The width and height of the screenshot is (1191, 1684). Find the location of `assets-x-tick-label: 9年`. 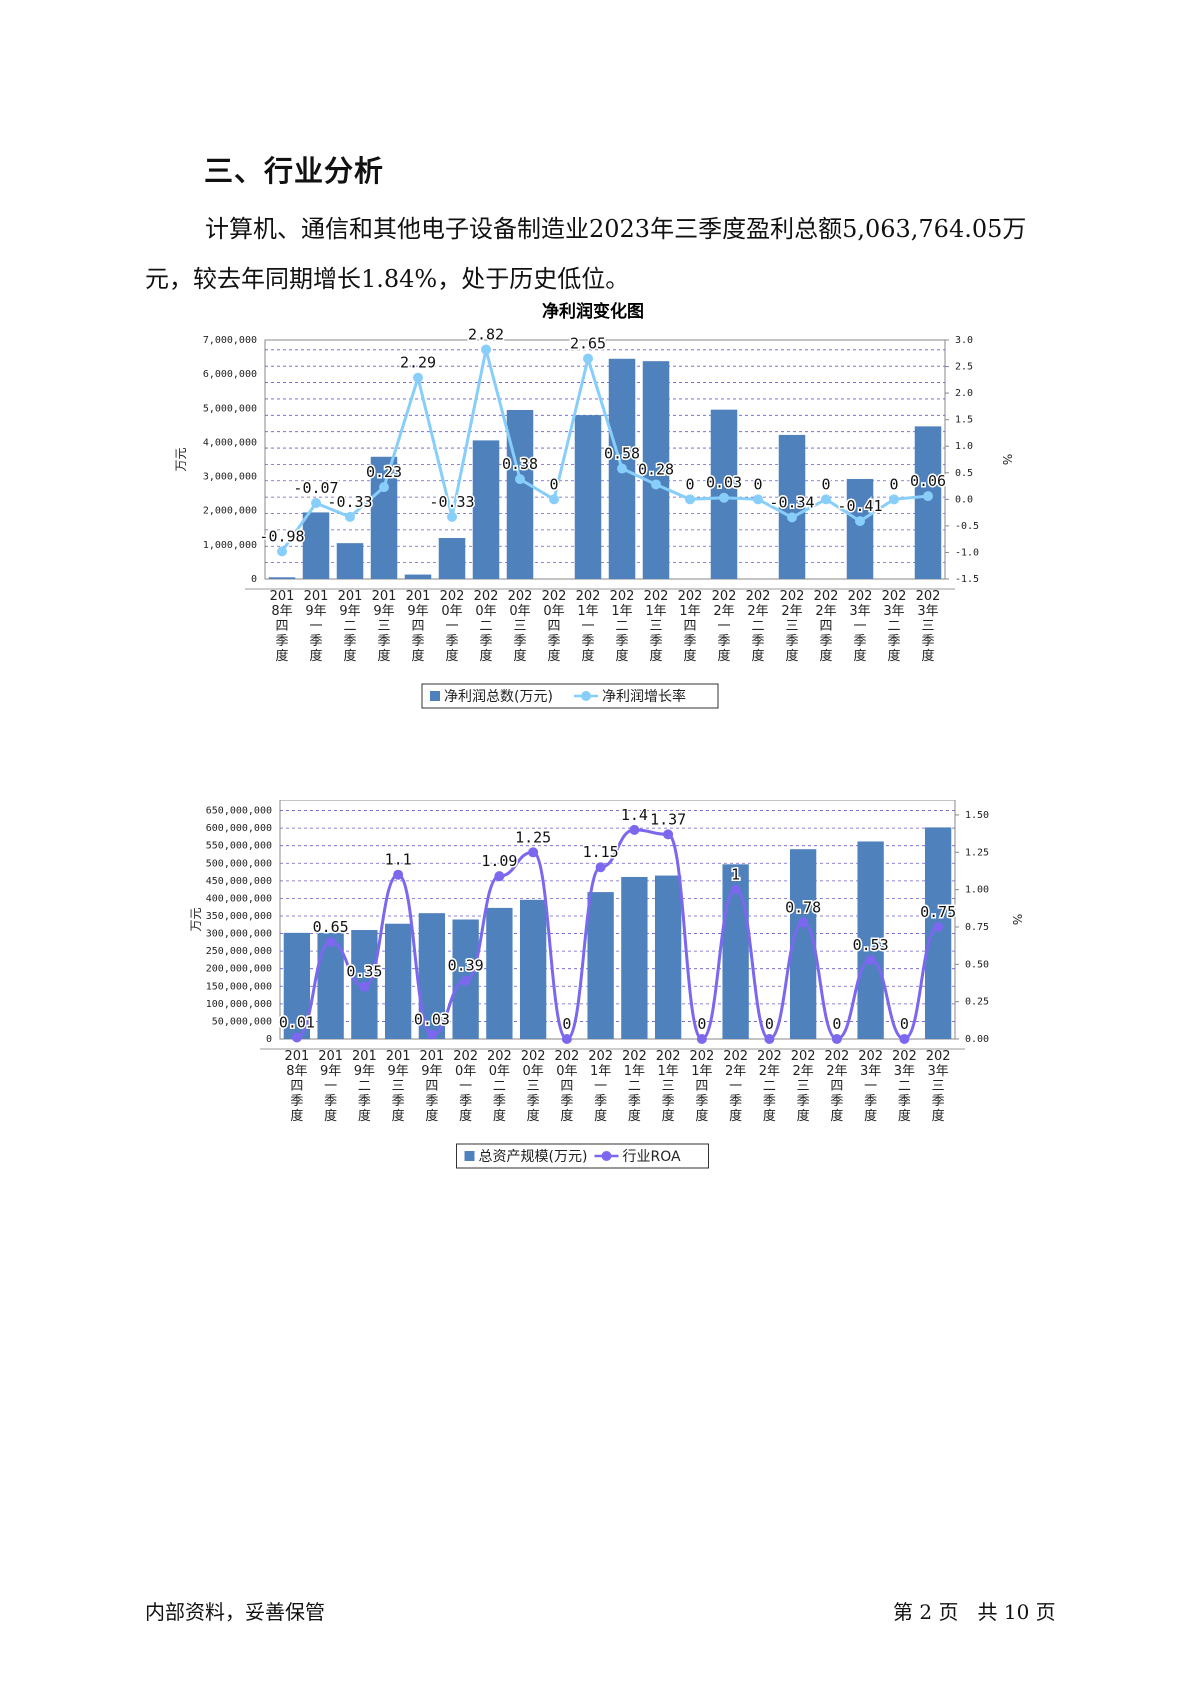

assets-x-tick-label: 9年 is located at coordinates (364, 1071).